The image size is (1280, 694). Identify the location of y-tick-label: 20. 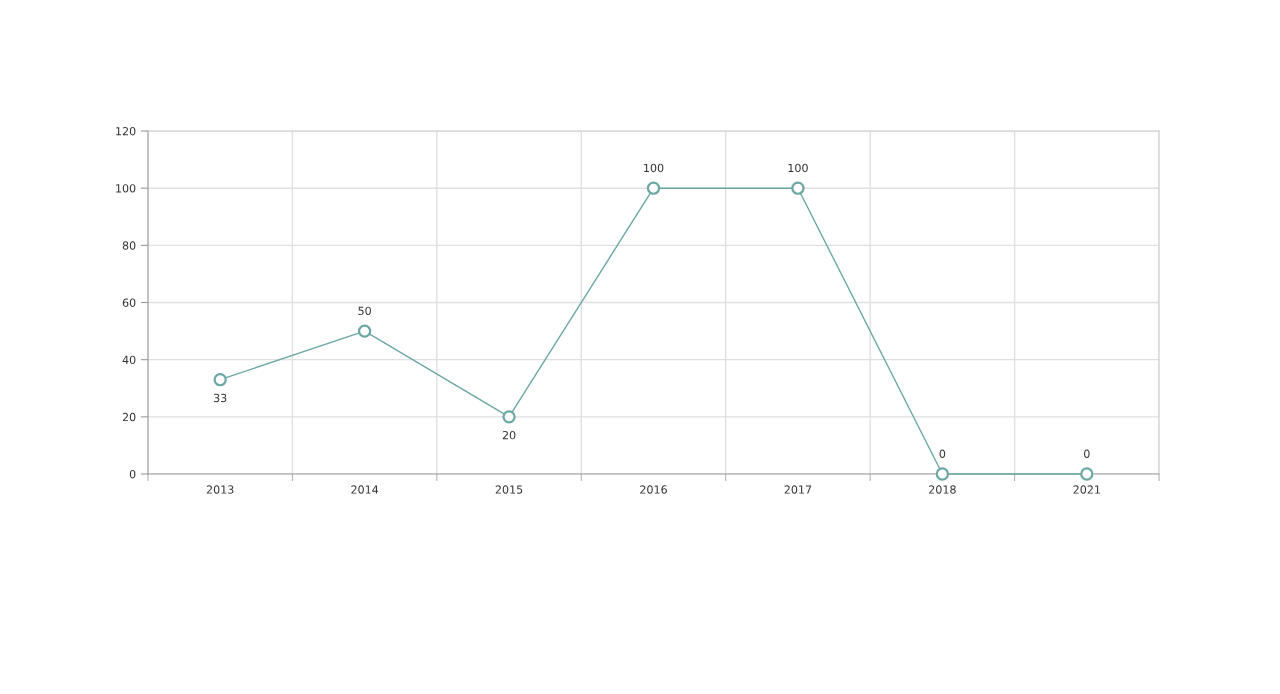
(129, 417).